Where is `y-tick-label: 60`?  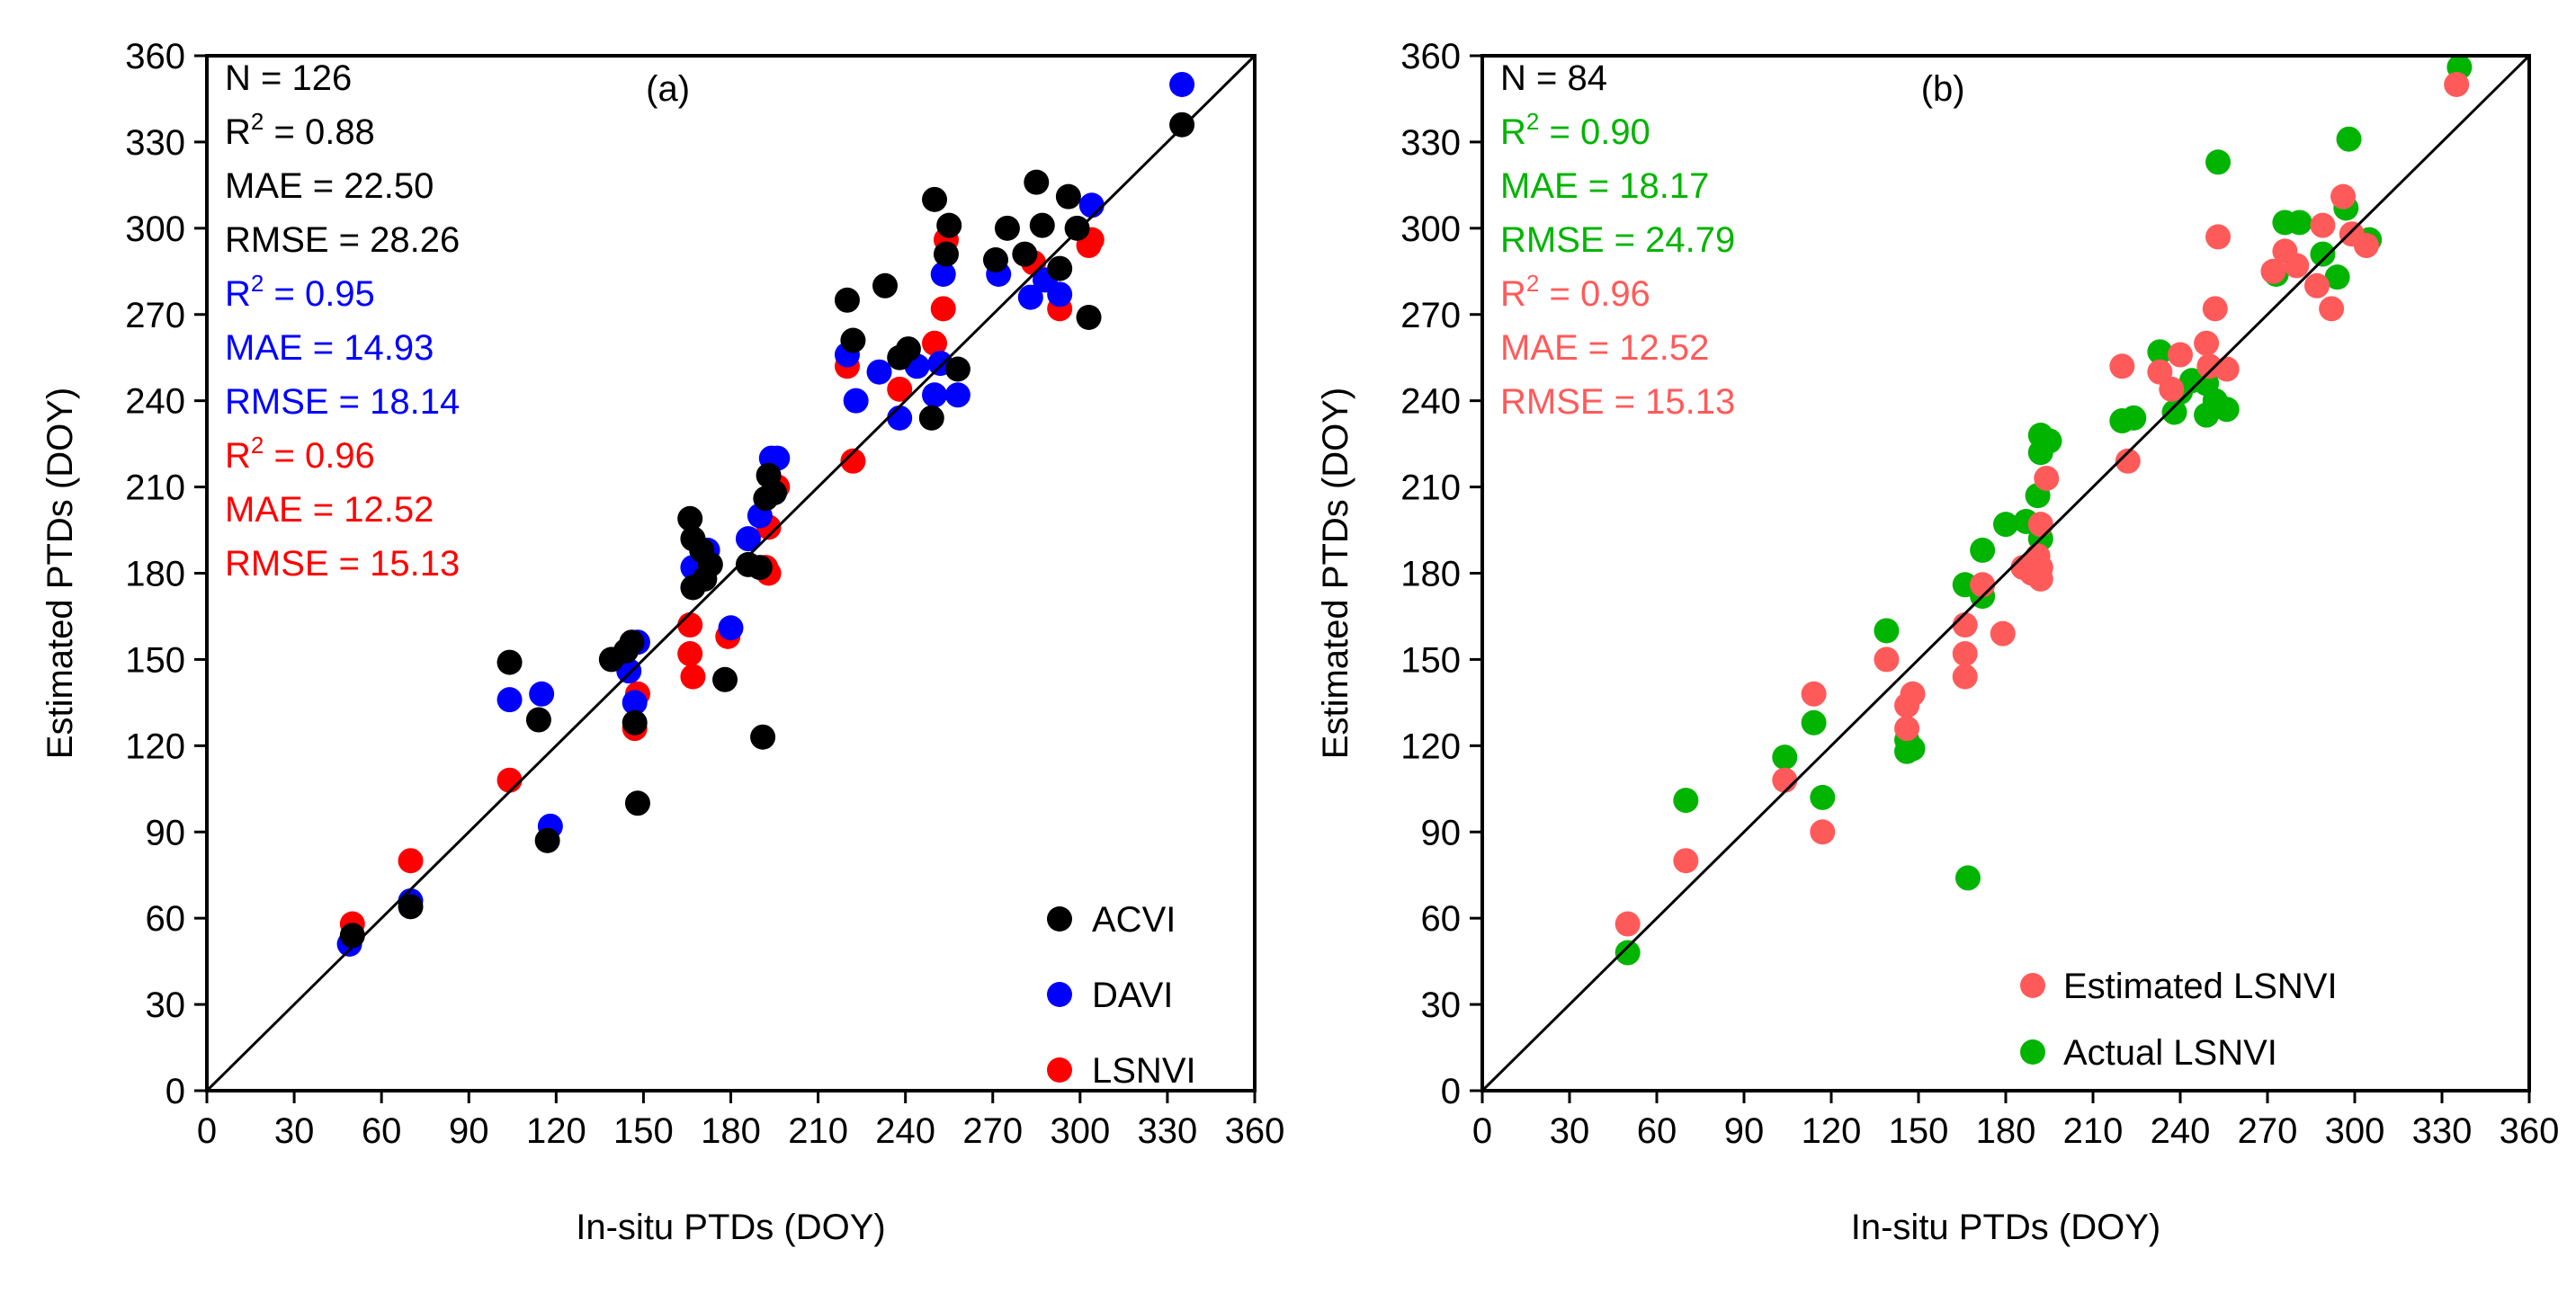
y-tick-label: 60 is located at coordinates (1441, 919).